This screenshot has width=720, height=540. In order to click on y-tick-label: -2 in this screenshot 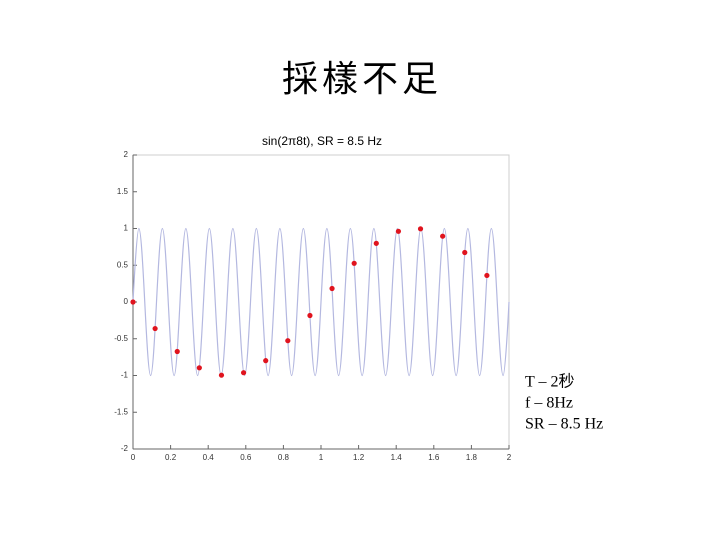, I will do `click(125, 448)`.